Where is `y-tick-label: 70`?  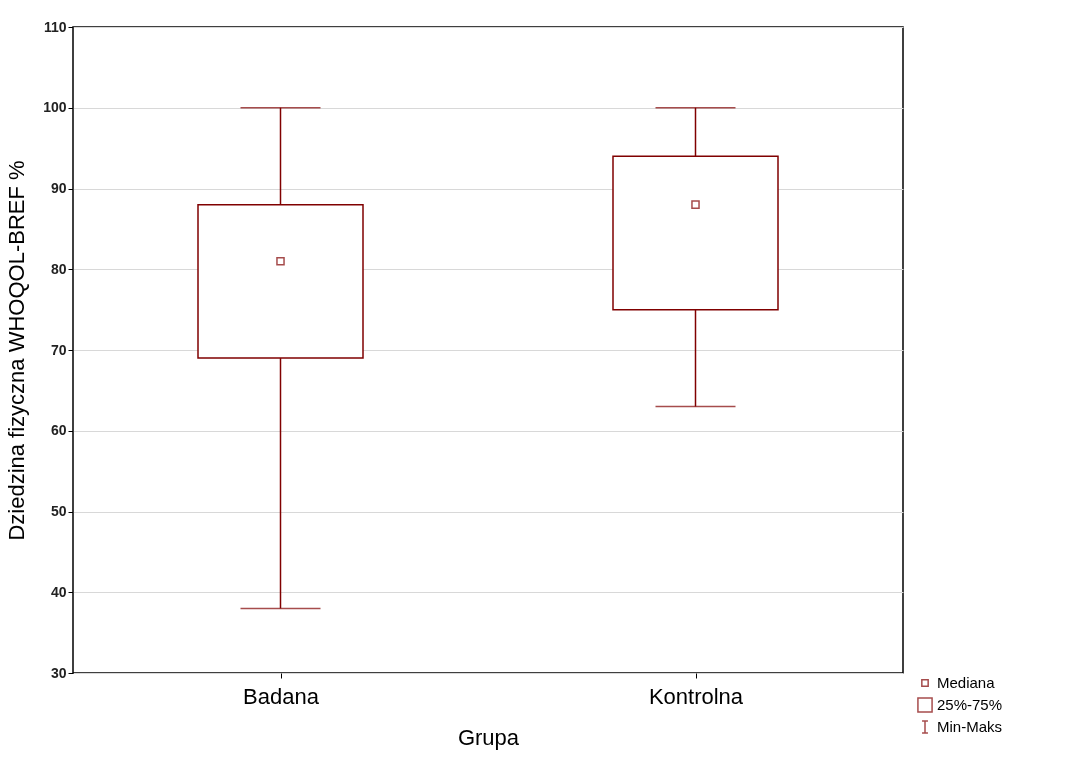 y-tick-label: 70 is located at coordinates (58, 349).